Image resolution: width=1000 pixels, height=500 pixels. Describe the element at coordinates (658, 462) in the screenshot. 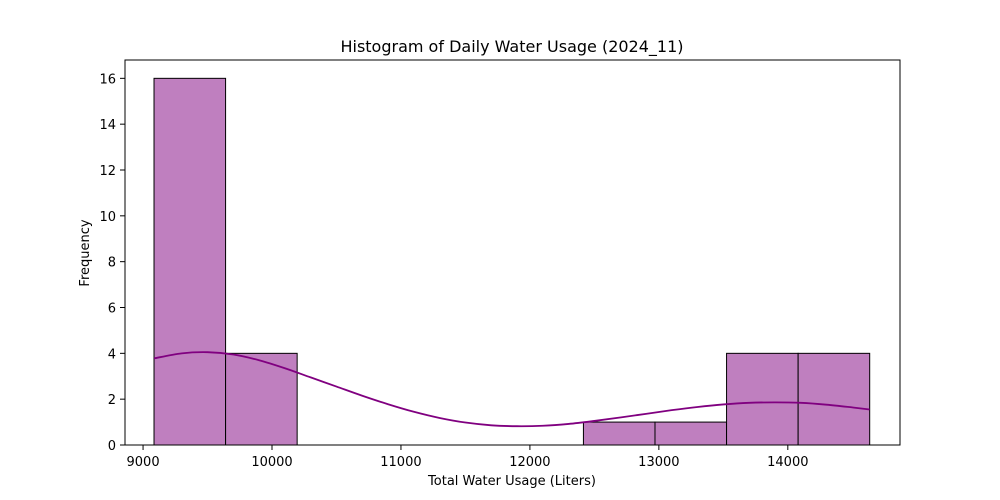

I see `x-tick-label: 13000` at that location.